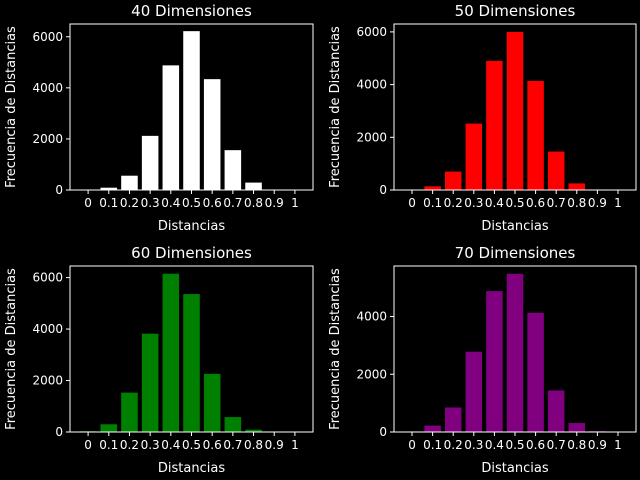 The image size is (640, 480). Describe the element at coordinates (191, 253) in the screenshot. I see `chart-title: 60 Dimensiones` at that location.